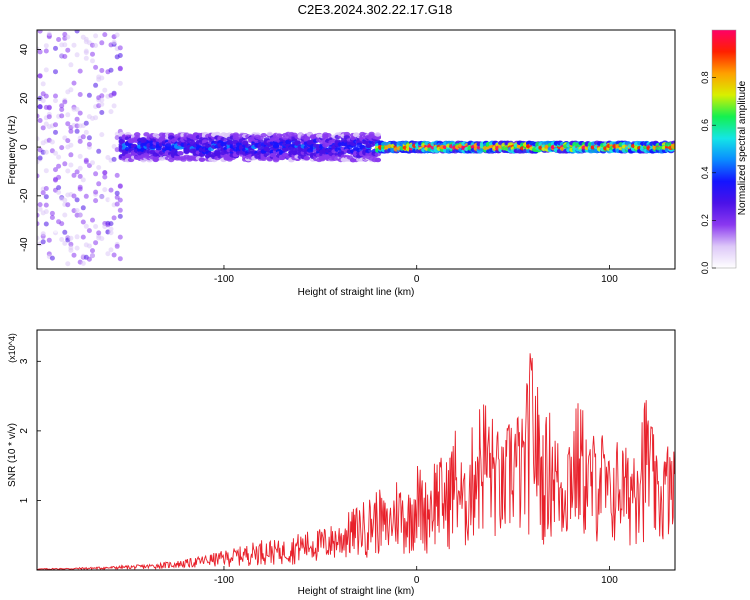 The width and height of the screenshot is (750, 600). Describe the element at coordinates (742, 147) in the screenshot. I see `colorbar-label: Normalized spectral amplitude` at that location.